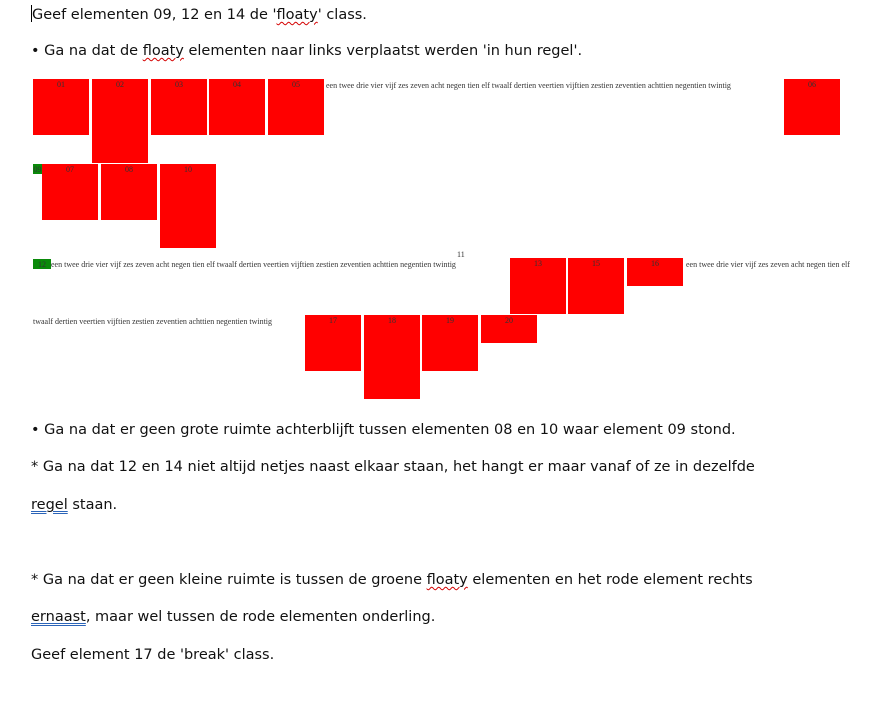 The height and width of the screenshot is (704, 885). Describe the element at coordinates (49, 505) in the screenshot. I see `grammar-flagged-word: regel` at that location.